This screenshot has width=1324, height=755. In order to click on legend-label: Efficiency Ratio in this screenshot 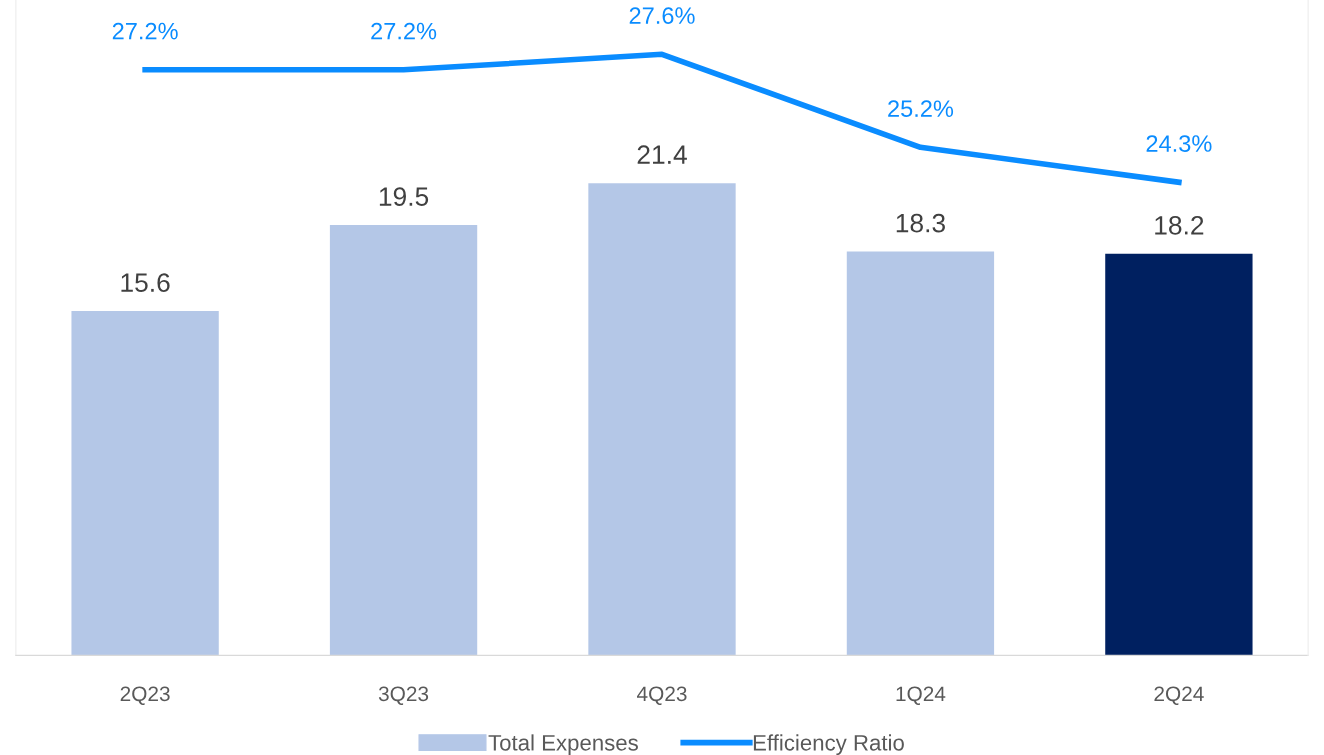, I will do `click(828, 744)`.